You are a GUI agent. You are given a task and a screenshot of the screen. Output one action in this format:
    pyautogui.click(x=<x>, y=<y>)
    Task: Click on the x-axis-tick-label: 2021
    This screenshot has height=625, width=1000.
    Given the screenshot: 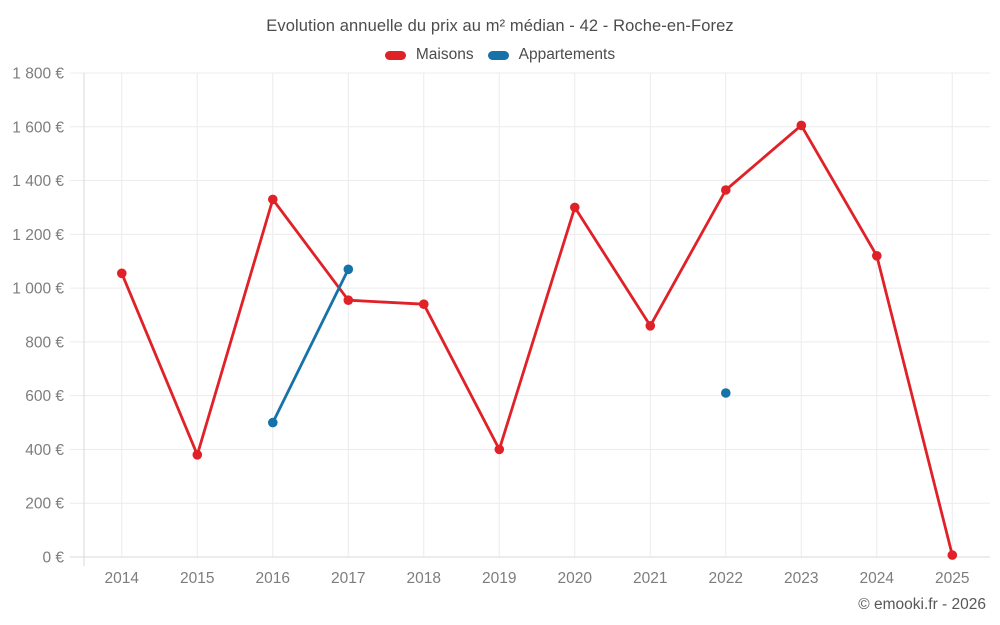 What is the action you would take?
    pyautogui.click(x=650, y=578)
    